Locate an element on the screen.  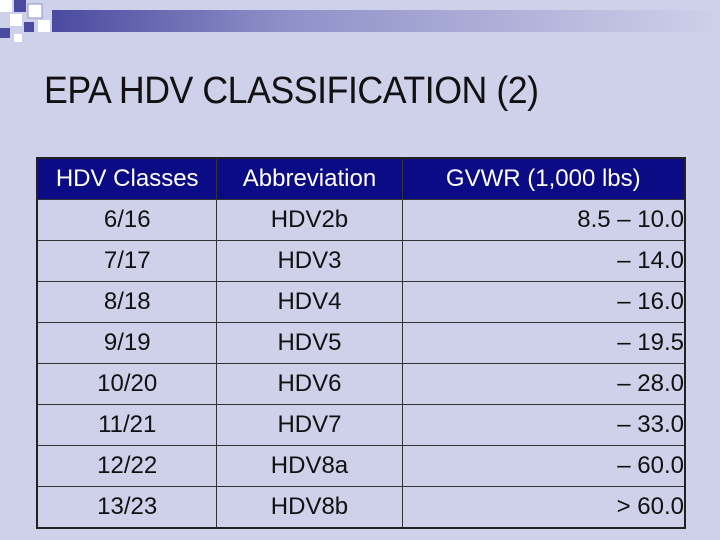
decorative-banner is located at coordinates (360, 21).